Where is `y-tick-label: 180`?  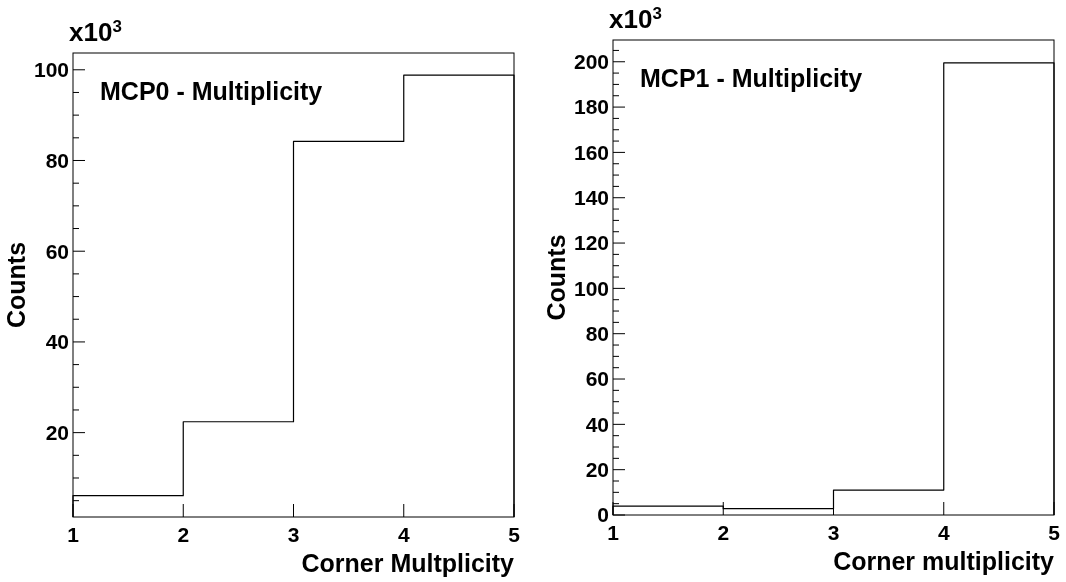 y-tick-label: 180 is located at coordinates (591, 107).